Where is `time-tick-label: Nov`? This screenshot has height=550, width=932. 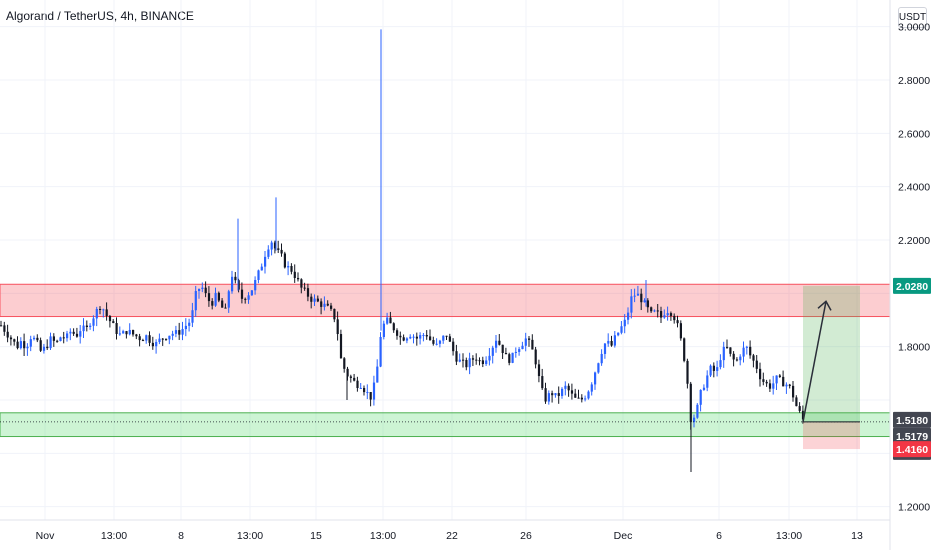 time-tick-label: Nov is located at coordinates (45, 536).